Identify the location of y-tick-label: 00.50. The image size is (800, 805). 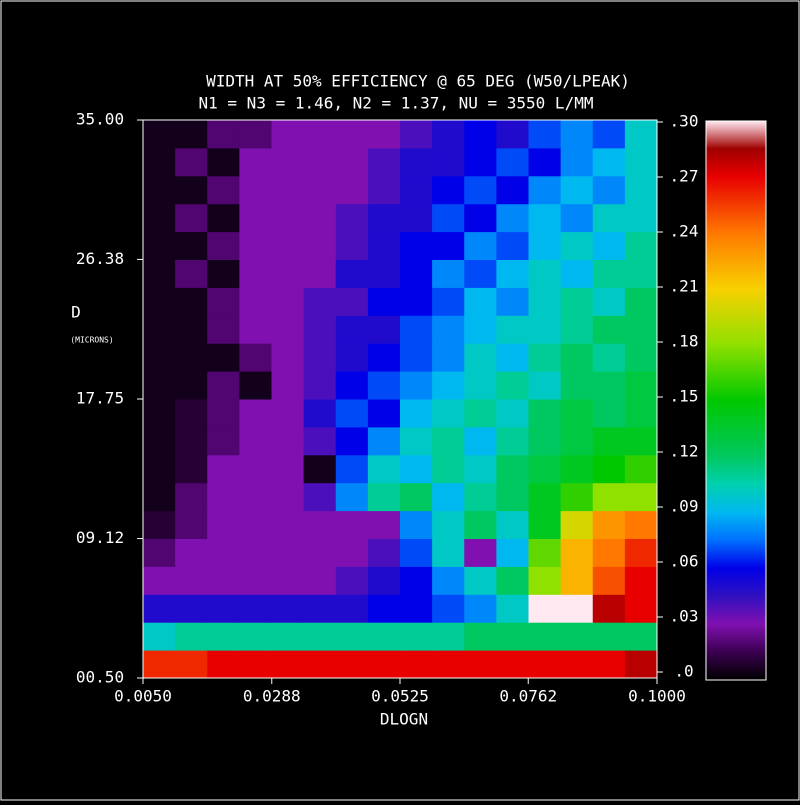
(100, 677).